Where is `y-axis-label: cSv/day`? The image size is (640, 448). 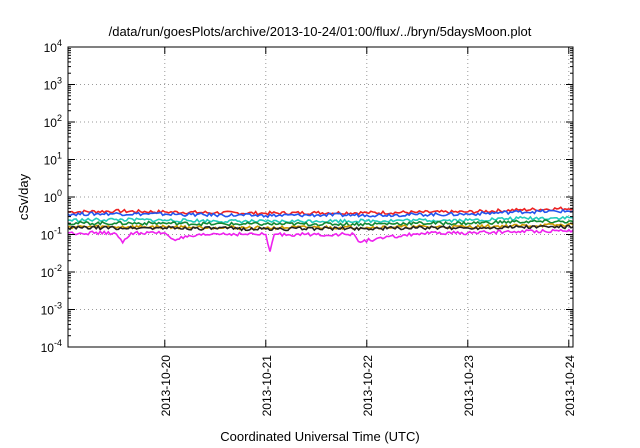
y-axis-label: cSv/day is located at coordinates (23, 196).